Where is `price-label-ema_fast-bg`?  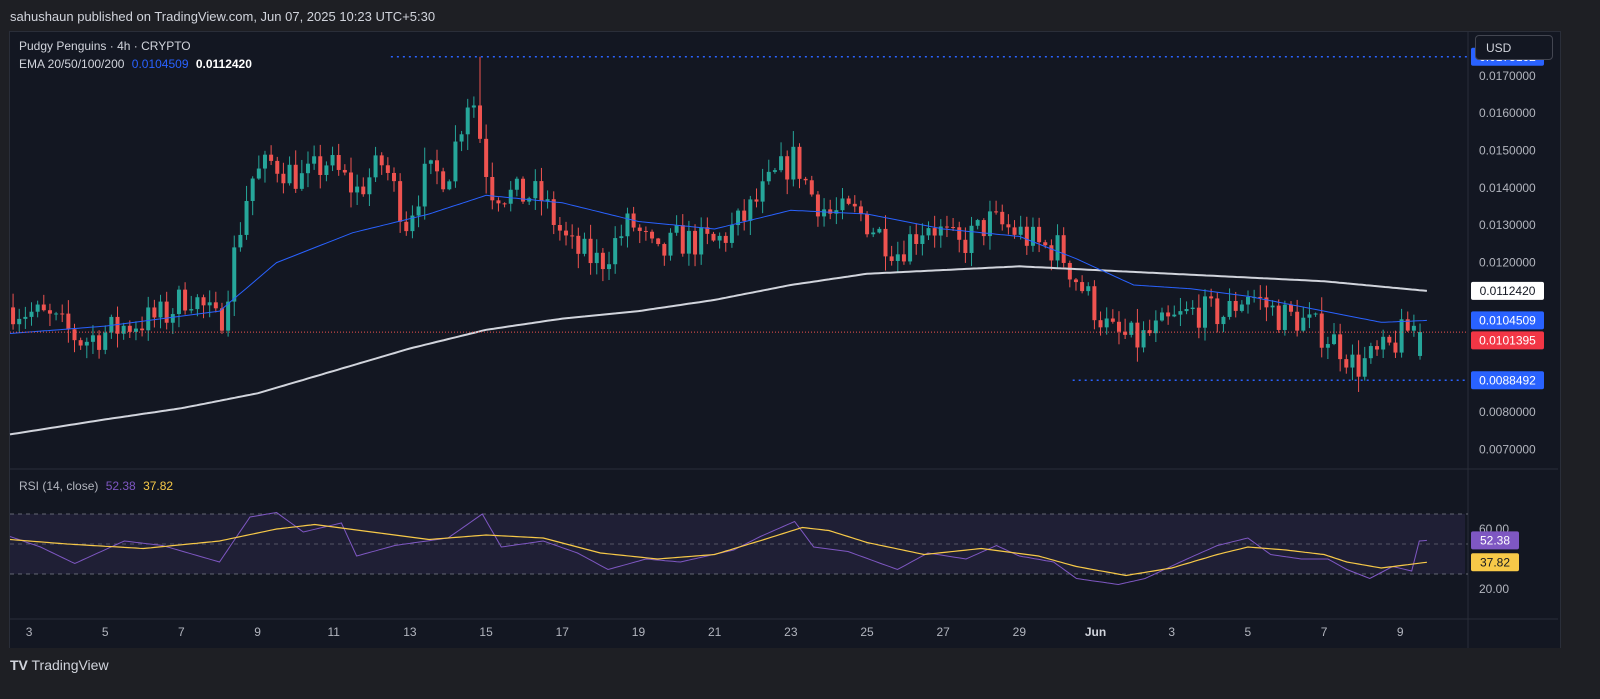 price-label-ema_fast-bg is located at coordinates (1507, 320).